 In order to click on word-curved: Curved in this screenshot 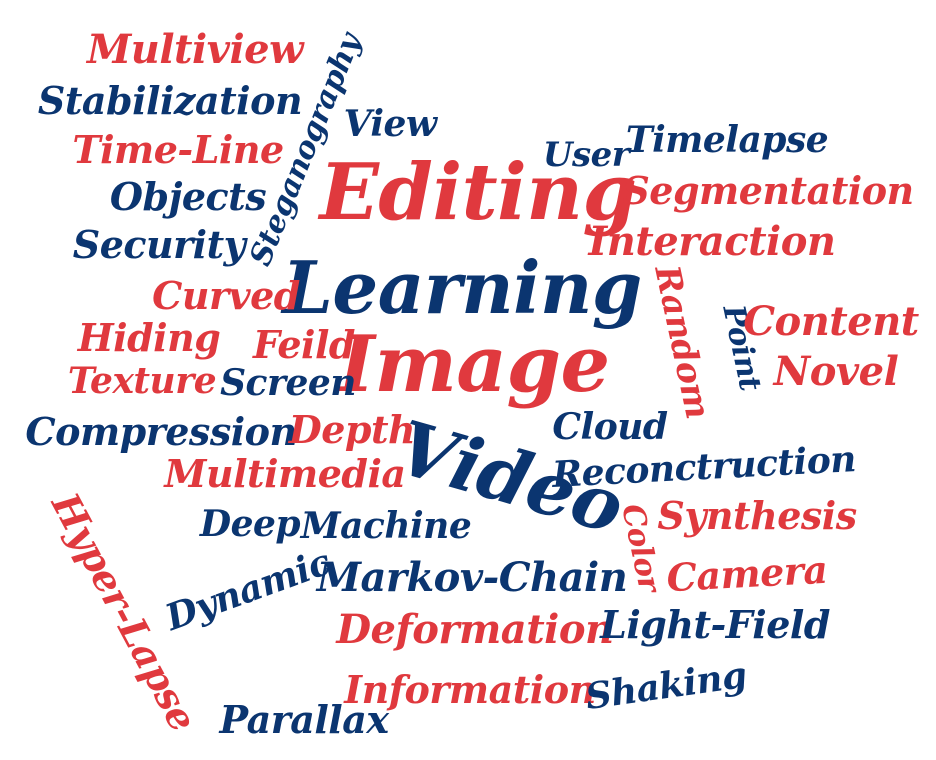, I will do `click(226, 295)`.